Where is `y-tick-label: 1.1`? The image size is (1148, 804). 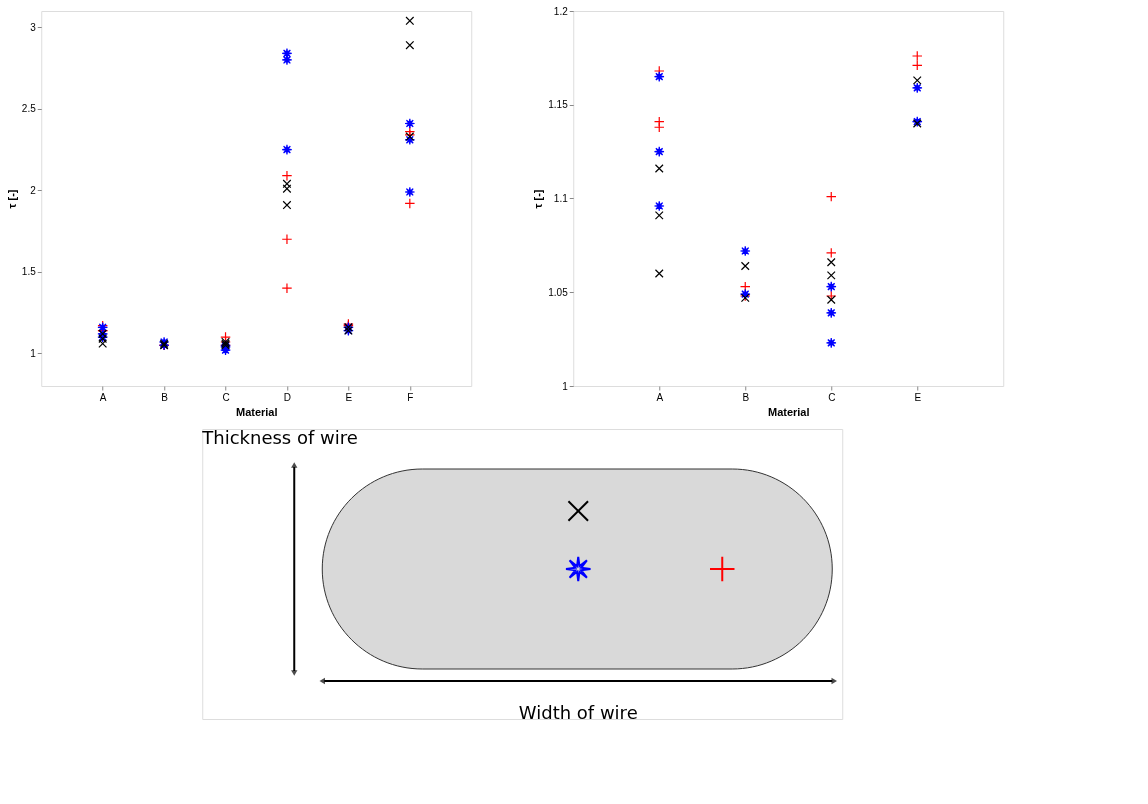 y-tick-label: 1.1 is located at coordinates (561, 198).